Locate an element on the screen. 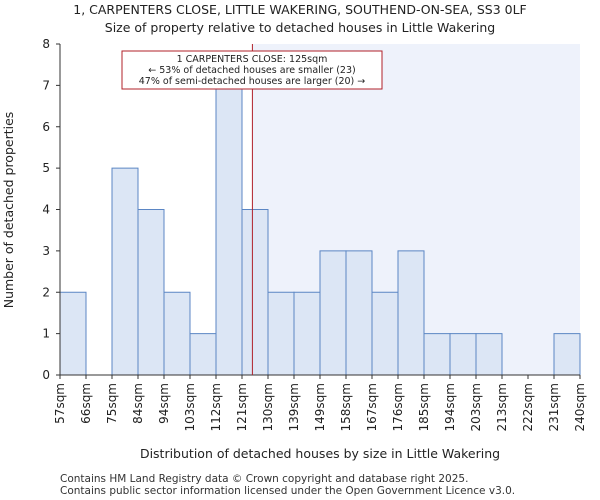  bar-158sqm is located at coordinates (359, 313).